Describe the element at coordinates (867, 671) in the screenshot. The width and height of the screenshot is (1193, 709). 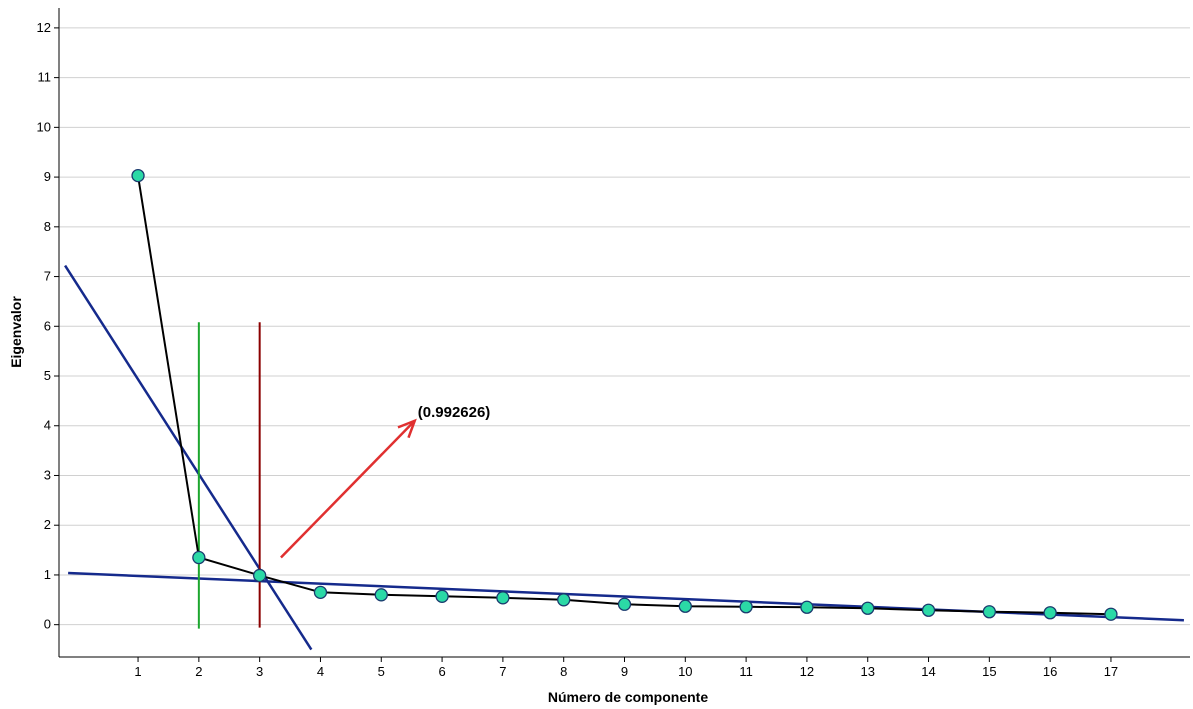
I see `x-tick-label: 13` at that location.